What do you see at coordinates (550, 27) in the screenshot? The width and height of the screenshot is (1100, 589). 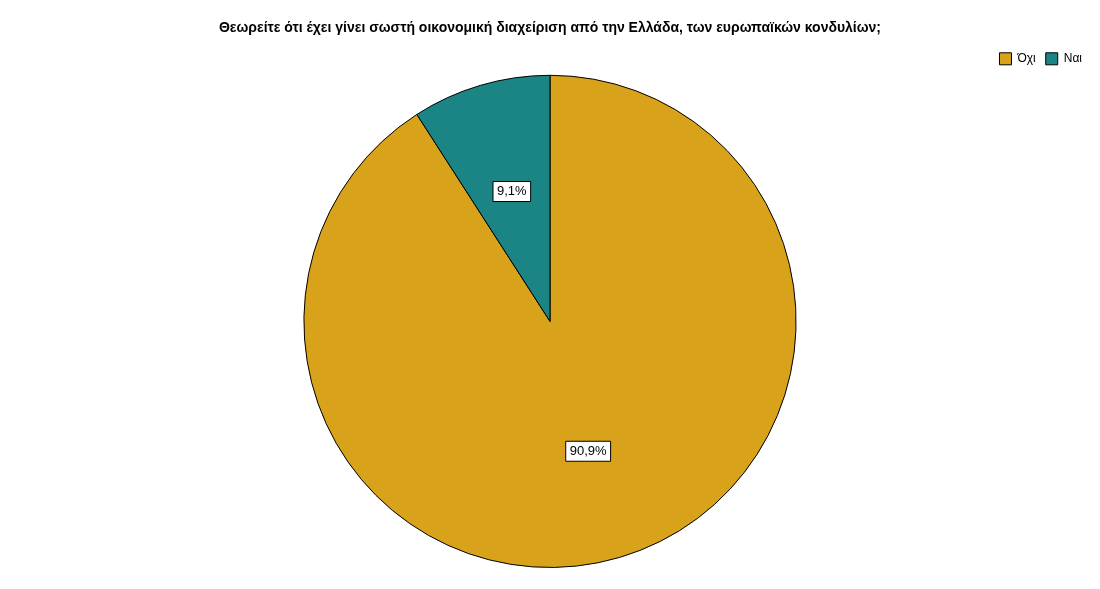 I see `chart-title: Θεωρείτε ότι έχει γίνει σωστή οικονομική διαχείριση από την Ελλάδα, των ευρωπαϊκών κονδυλίων;` at bounding box center [550, 27].